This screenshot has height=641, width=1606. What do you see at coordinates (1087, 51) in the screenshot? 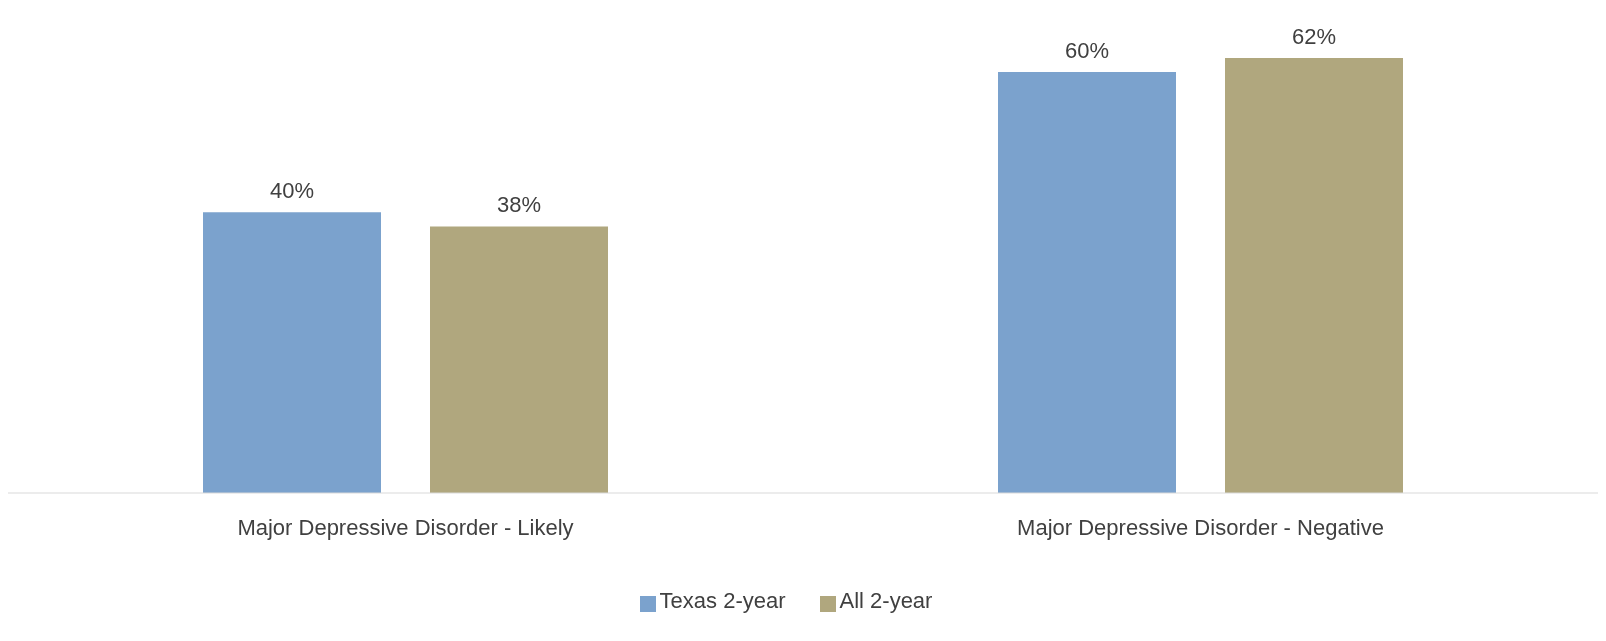
I see `data-label: 60%` at bounding box center [1087, 51].